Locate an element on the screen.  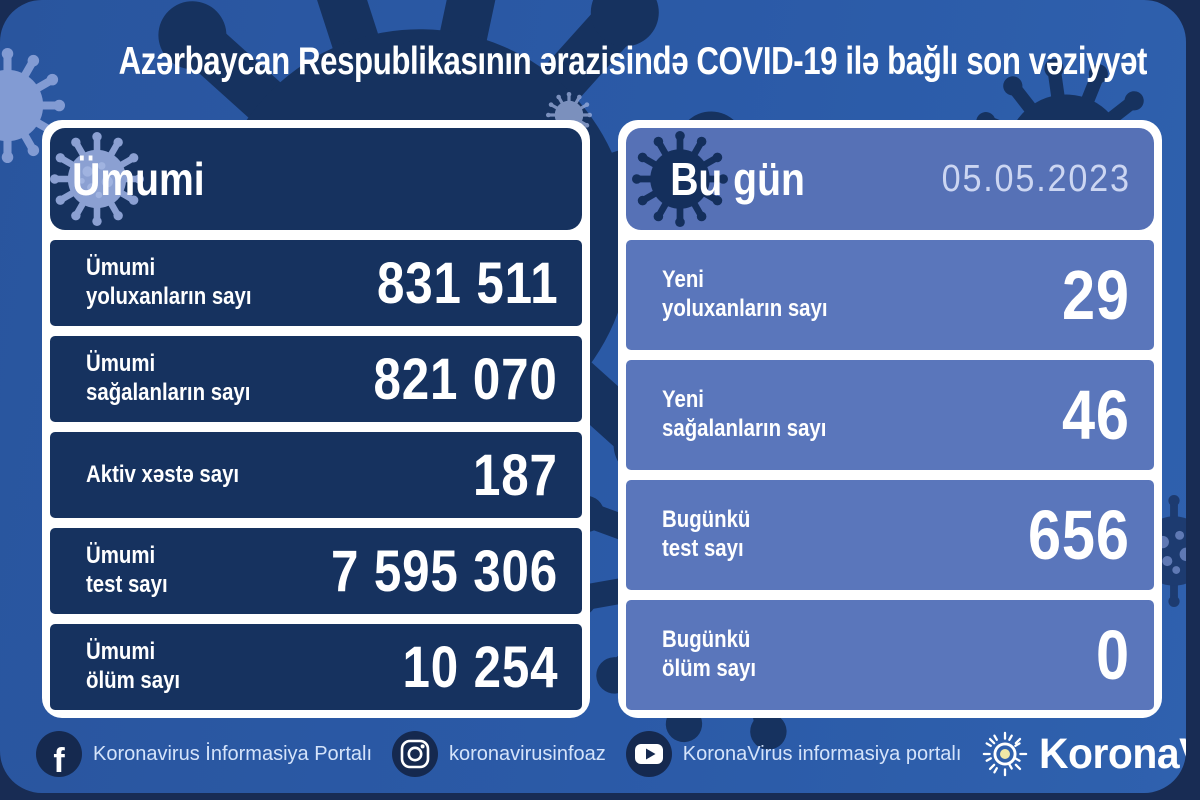
facebook-icon: f is located at coordinates (59, 754).